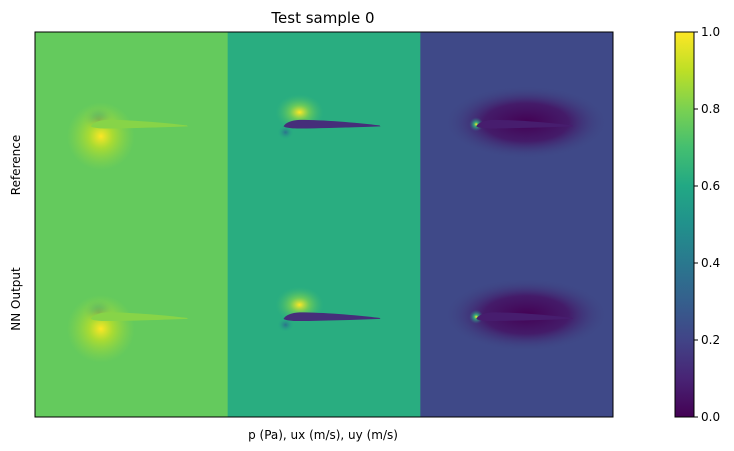 The width and height of the screenshot is (734, 451). Describe the element at coordinates (710, 186) in the screenshot. I see `colorbar-tick-label: 0.6` at that location.